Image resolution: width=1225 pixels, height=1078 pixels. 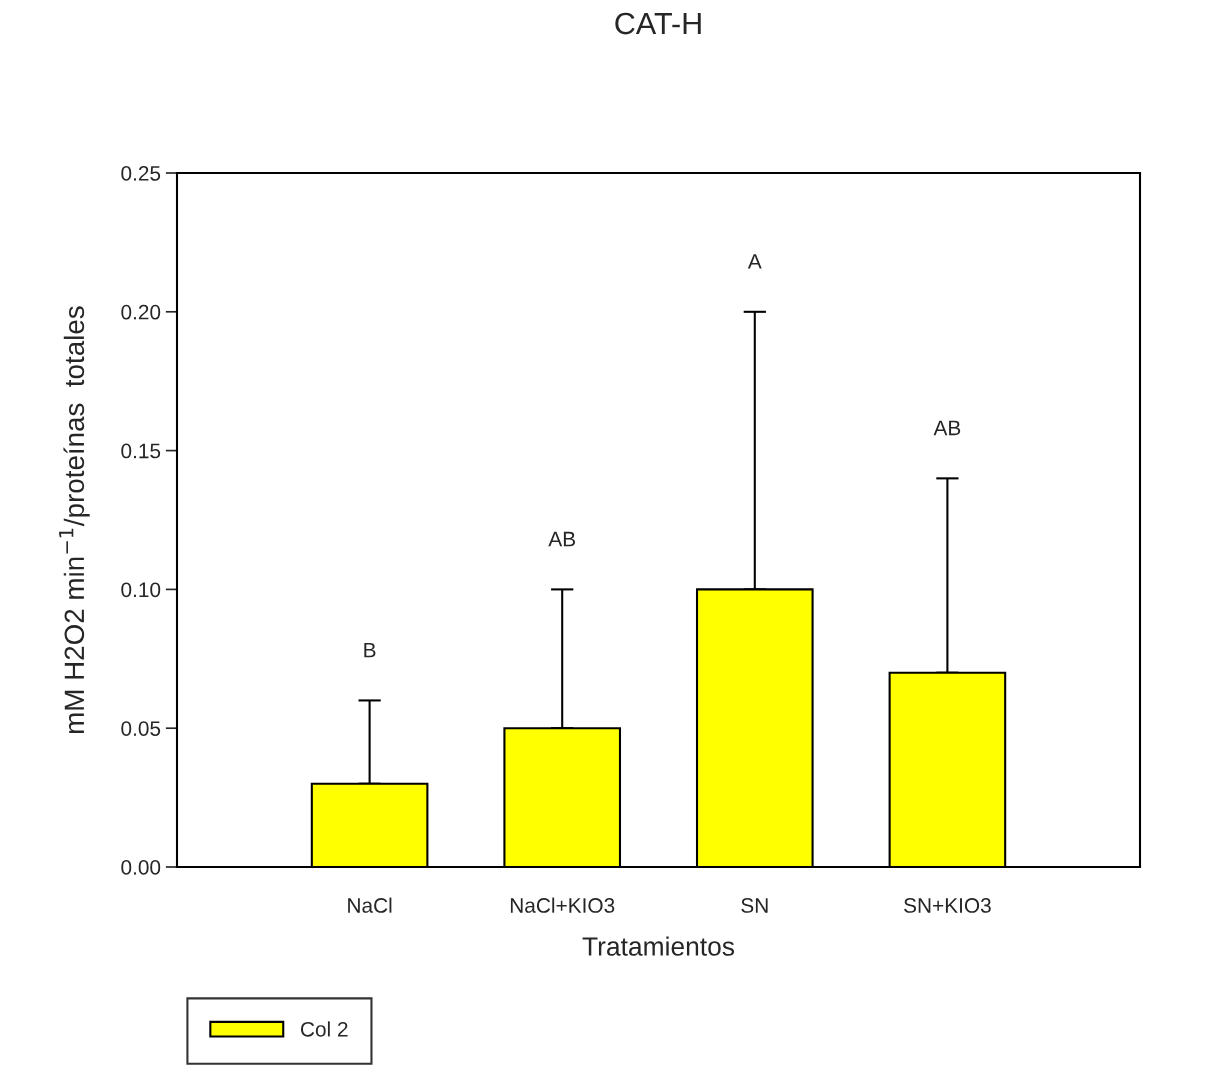 What do you see at coordinates (370, 905) in the screenshot?
I see `x-tick-label: NaCl` at bounding box center [370, 905].